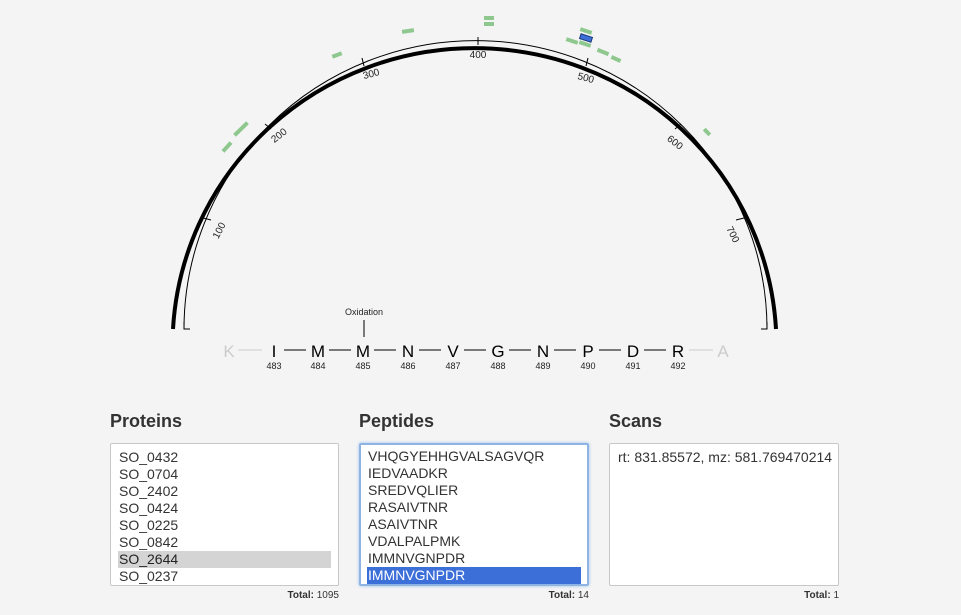 The image size is (961, 615). Describe the element at coordinates (723, 351) in the screenshot. I see `residue-context-letter: A` at that location.